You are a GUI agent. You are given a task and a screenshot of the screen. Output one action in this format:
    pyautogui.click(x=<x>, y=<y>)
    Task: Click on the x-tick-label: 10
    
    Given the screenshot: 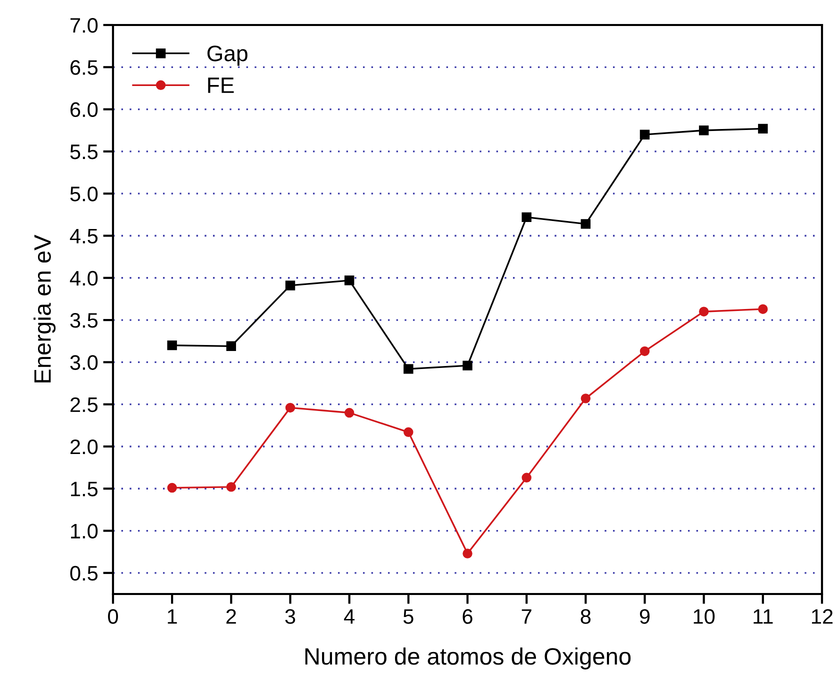 What is the action you would take?
    pyautogui.click(x=704, y=616)
    